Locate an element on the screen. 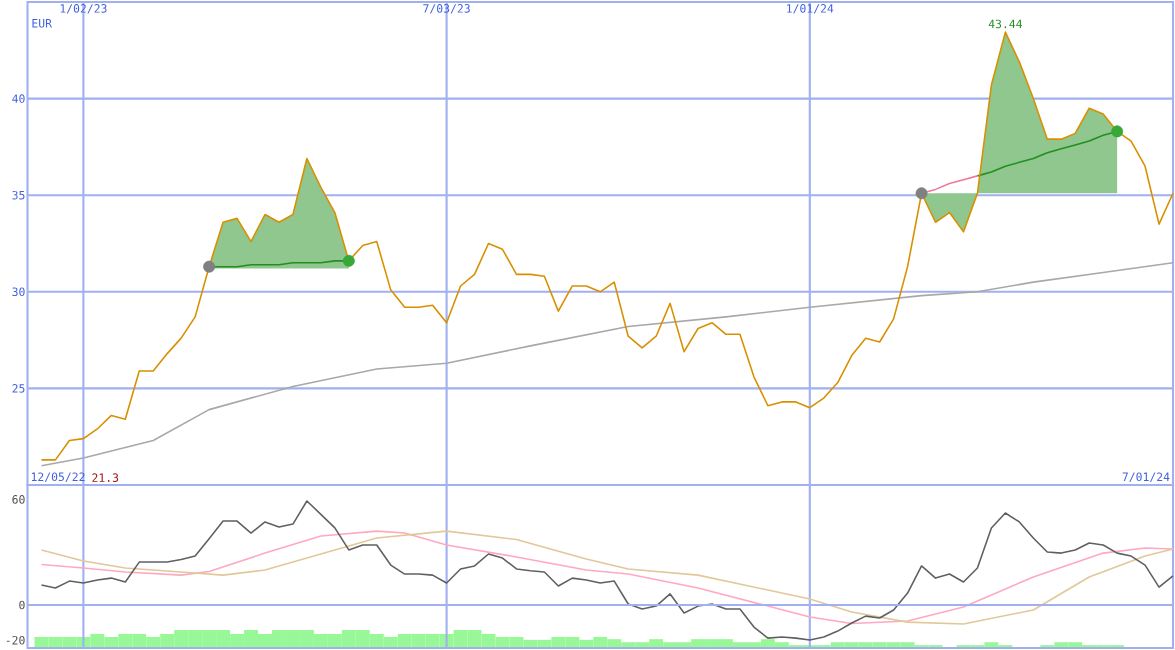  y-tick-label: -20 is located at coordinates (15, 640).